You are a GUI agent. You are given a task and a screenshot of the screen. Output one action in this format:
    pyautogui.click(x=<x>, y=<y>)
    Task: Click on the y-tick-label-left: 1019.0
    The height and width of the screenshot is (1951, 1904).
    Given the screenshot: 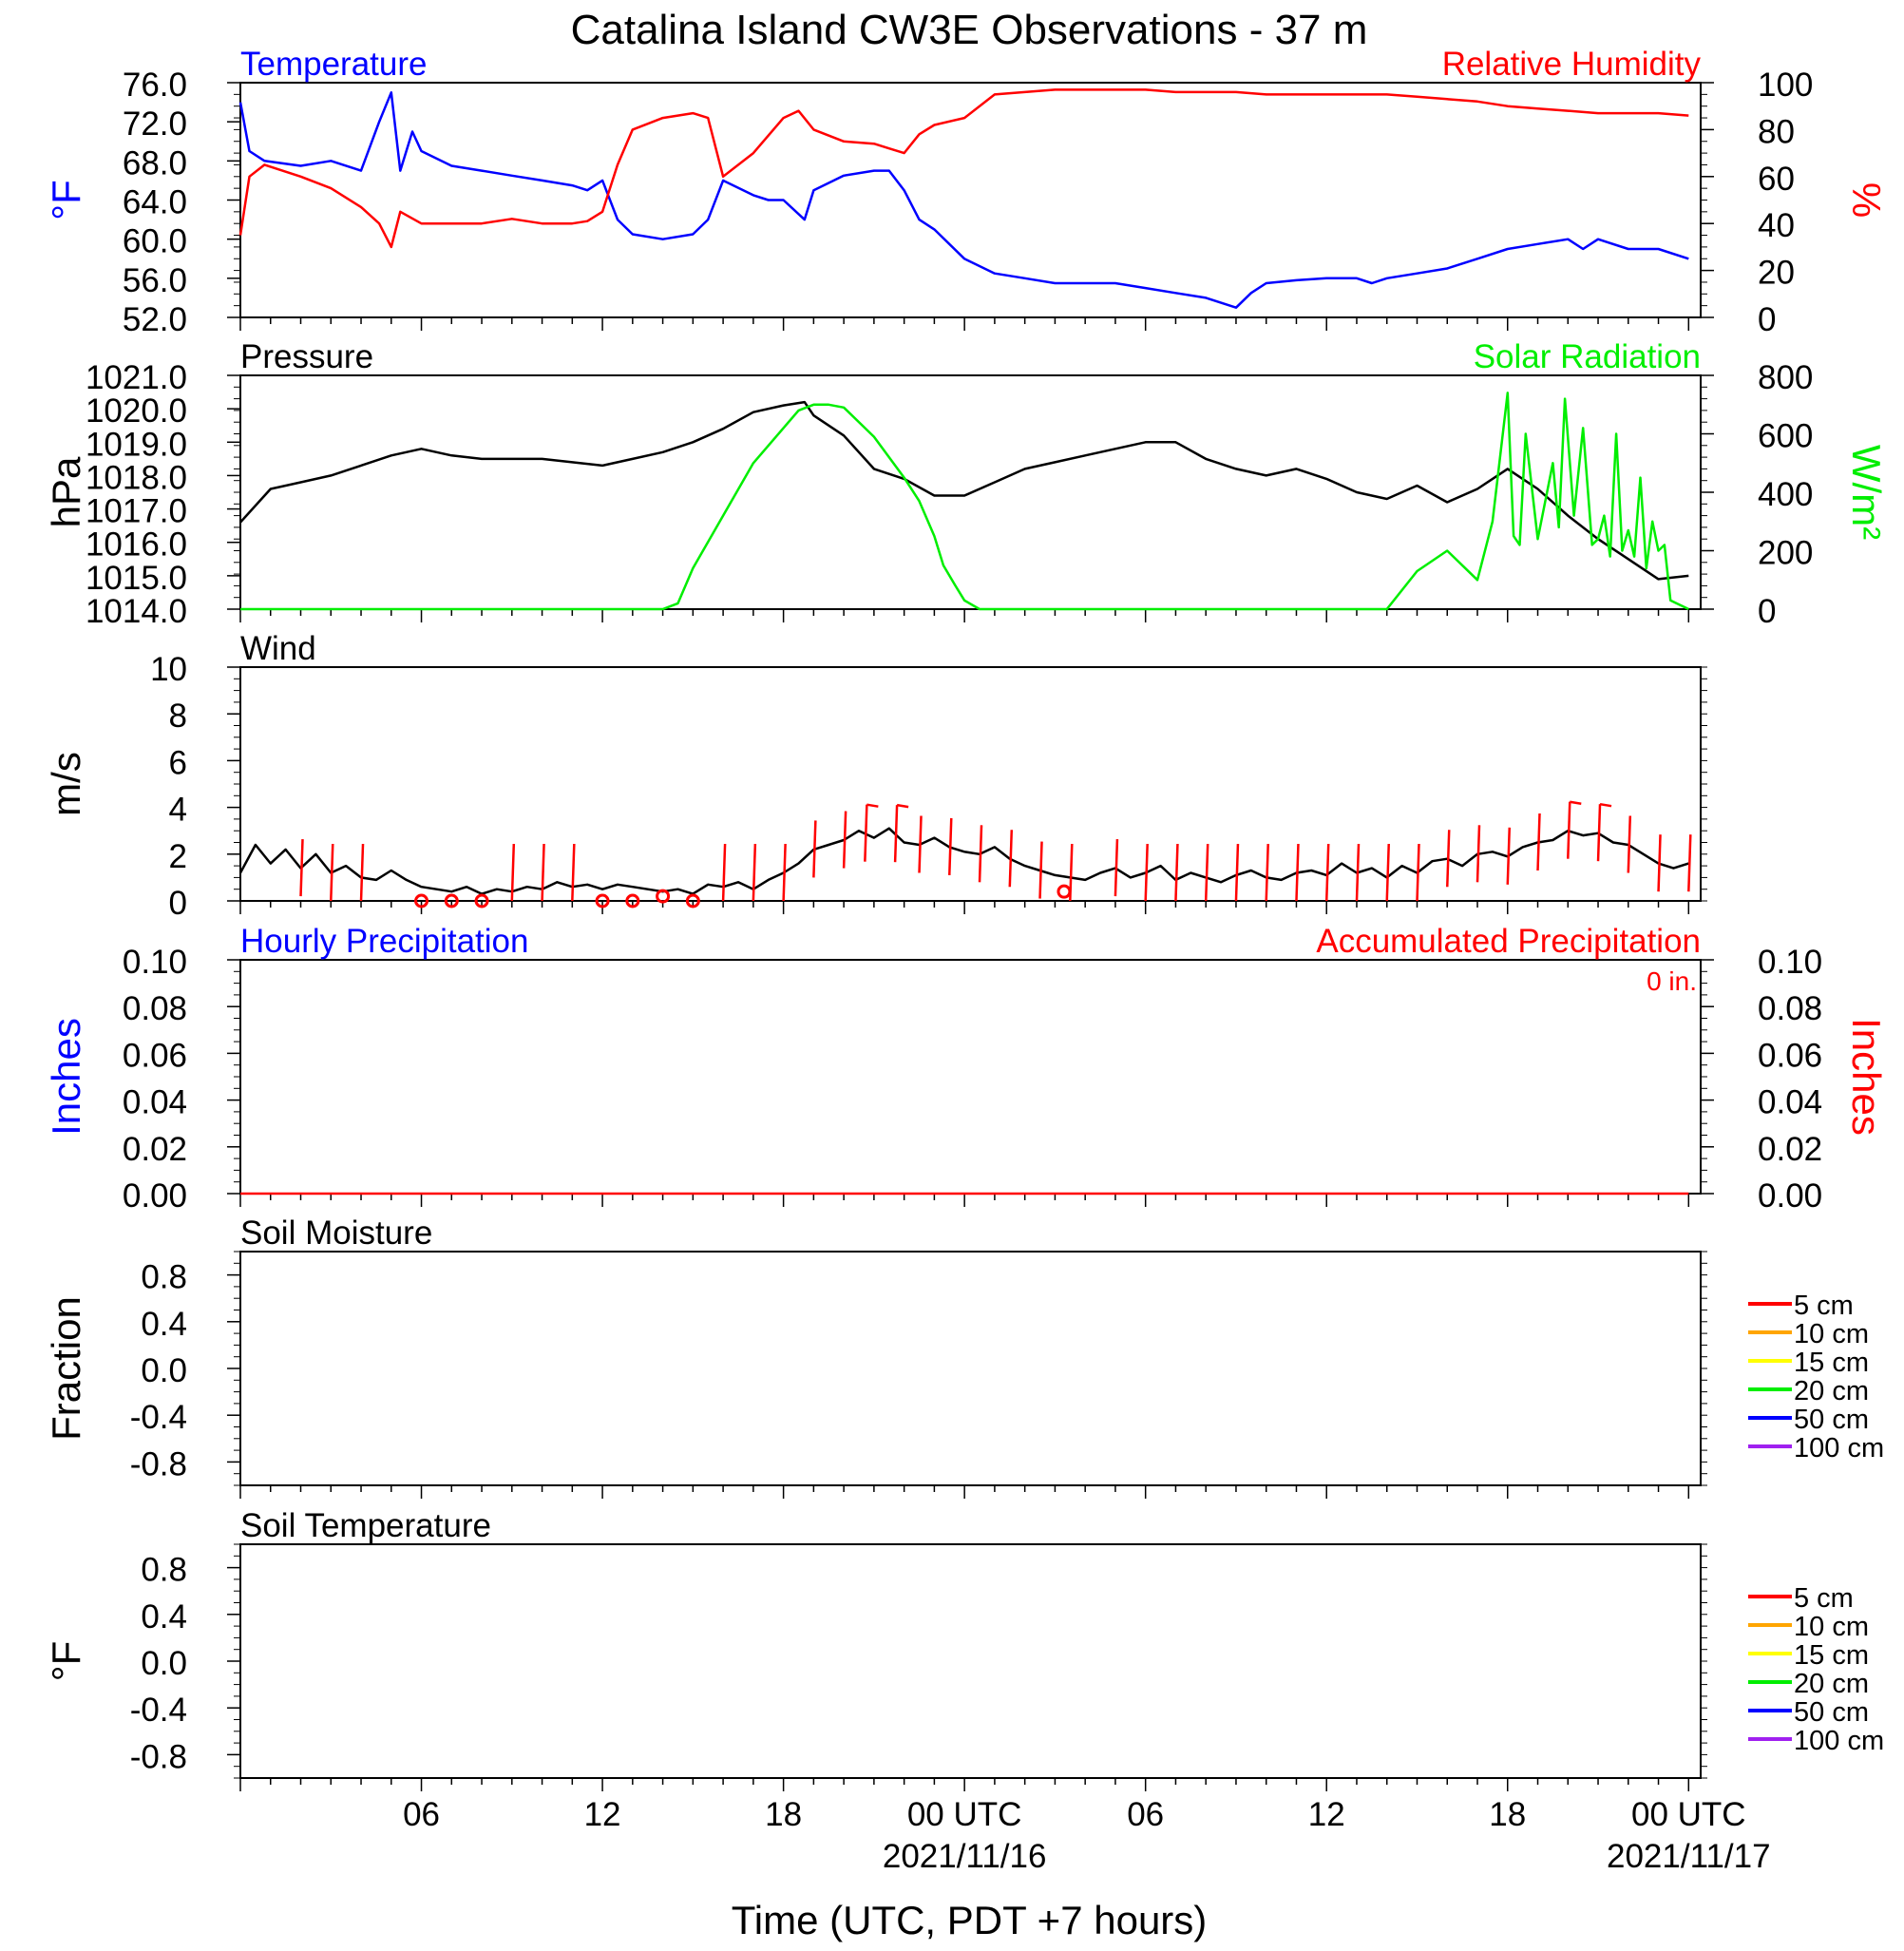 What is the action you would take?
    pyautogui.click(x=137, y=444)
    